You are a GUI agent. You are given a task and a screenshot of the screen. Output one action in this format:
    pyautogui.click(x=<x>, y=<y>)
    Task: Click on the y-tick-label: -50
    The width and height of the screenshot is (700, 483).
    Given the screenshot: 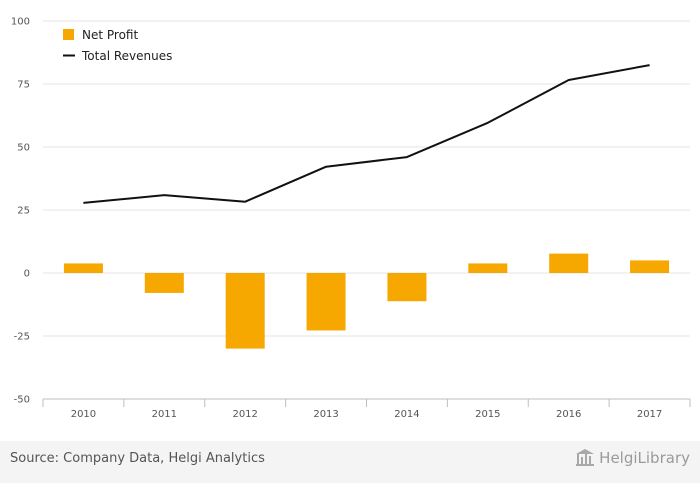 What is the action you would take?
    pyautogui.click(x=22, y=400)
    